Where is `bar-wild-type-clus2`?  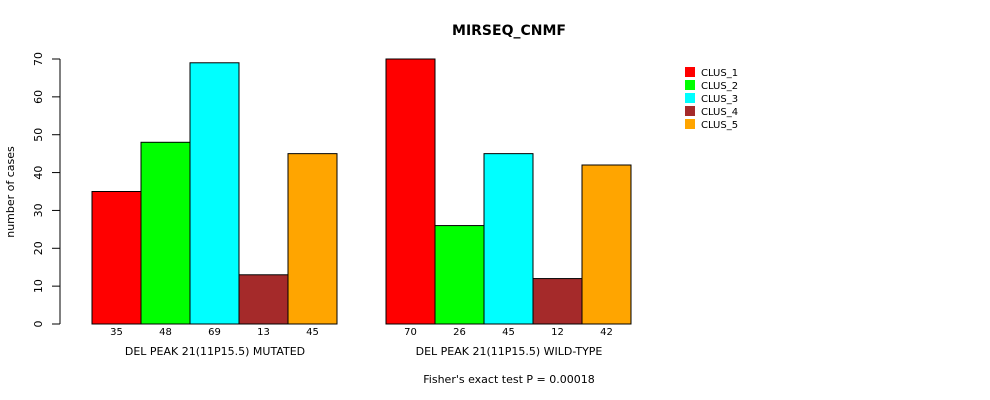 bar-wild-type-clus2 is located at coordinates (459, 275).